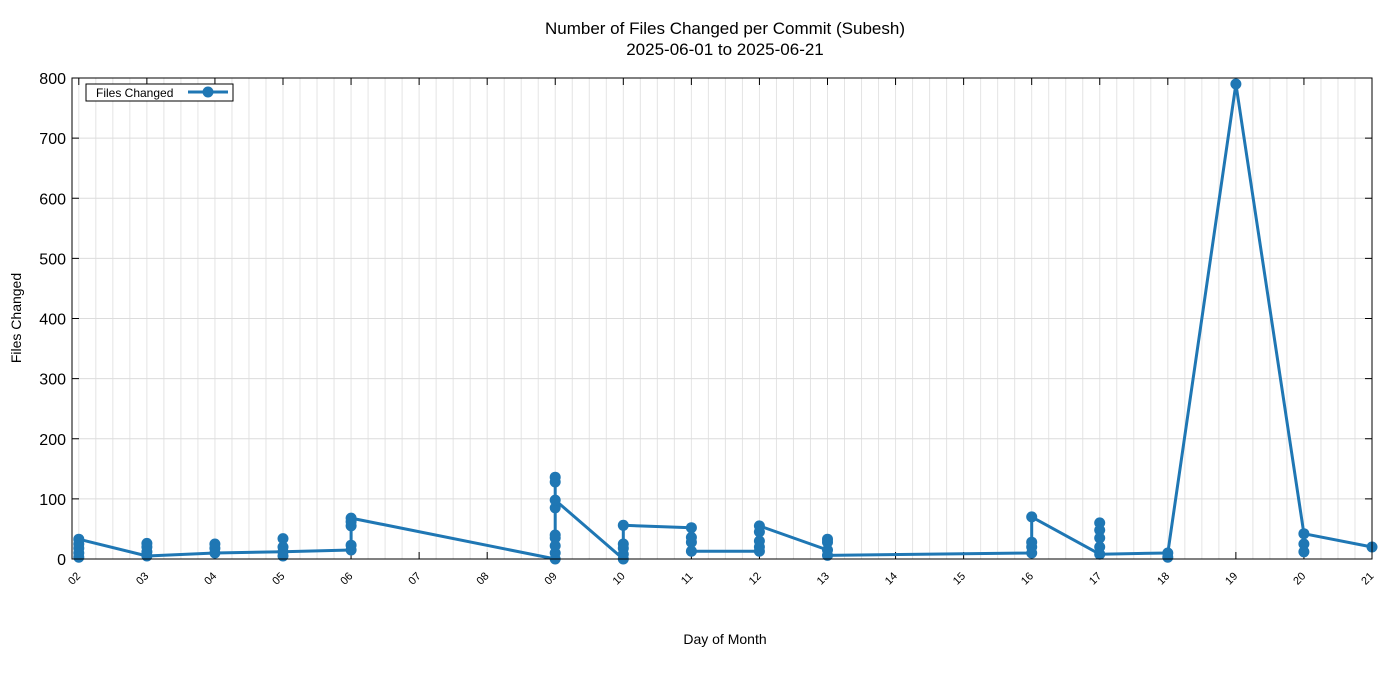 This screenshot has width=1400, height=700. What do you see at coordinates (959, 578) in the screenshot?
I see `x-tick-label: 15` at bounding box center [959, 578].